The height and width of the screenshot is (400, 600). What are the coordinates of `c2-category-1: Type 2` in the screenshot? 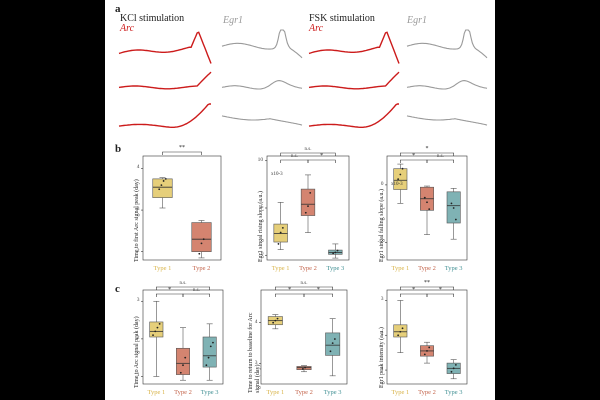 It's located at (304, 392).